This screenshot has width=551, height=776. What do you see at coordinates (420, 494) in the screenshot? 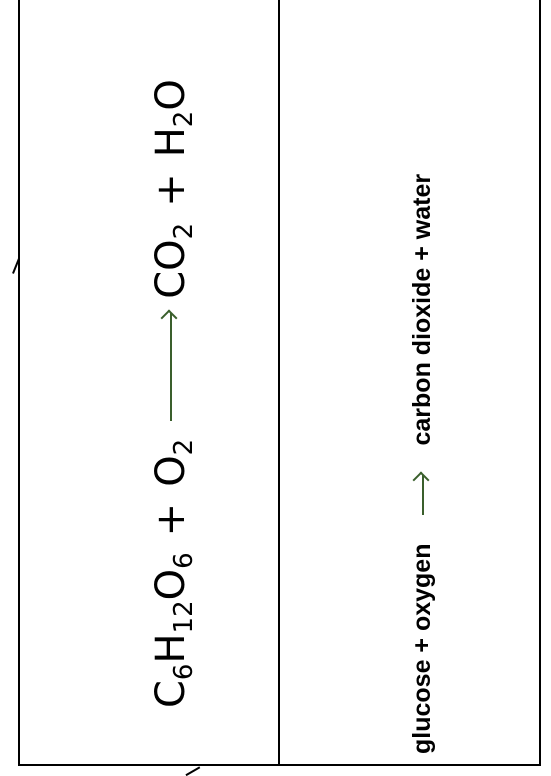
I see `word-arrow-icon` at bounding box center [420, 494].